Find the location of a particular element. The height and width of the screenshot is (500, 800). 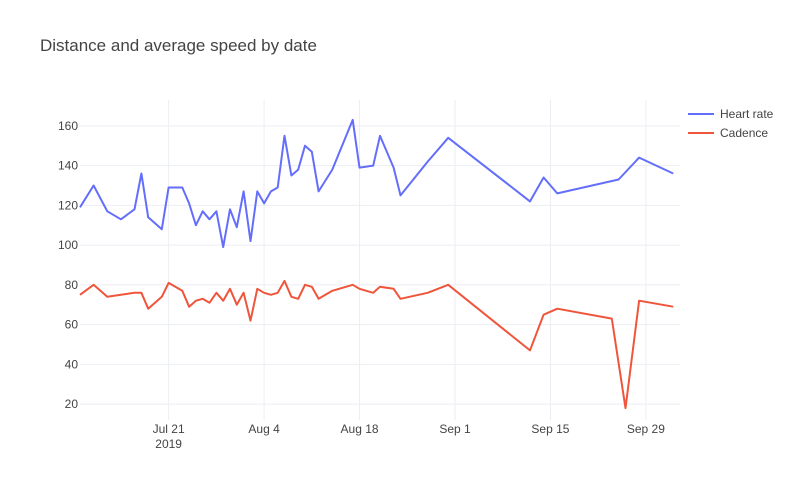

y-tick-label: 40 is located at coordinates (72, 364).